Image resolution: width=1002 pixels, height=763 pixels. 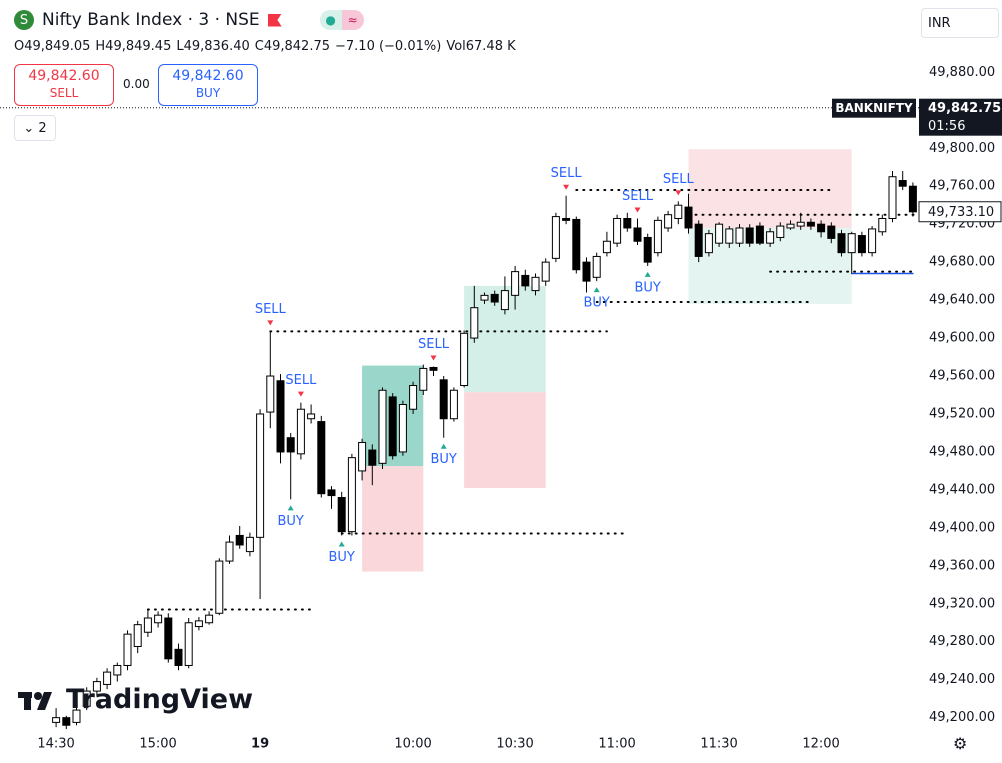 What do you see at coordinates (962, 186) in the screenshot?
I see `y-tick-label: 49,760.00` at bounding box center [962, 186].